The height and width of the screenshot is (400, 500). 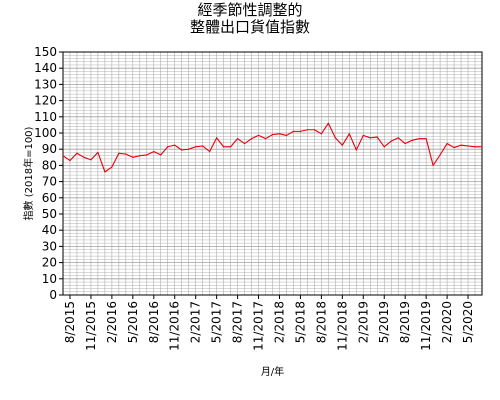 I want to click on y-tick-label: 100, so click(x=45, y=133).